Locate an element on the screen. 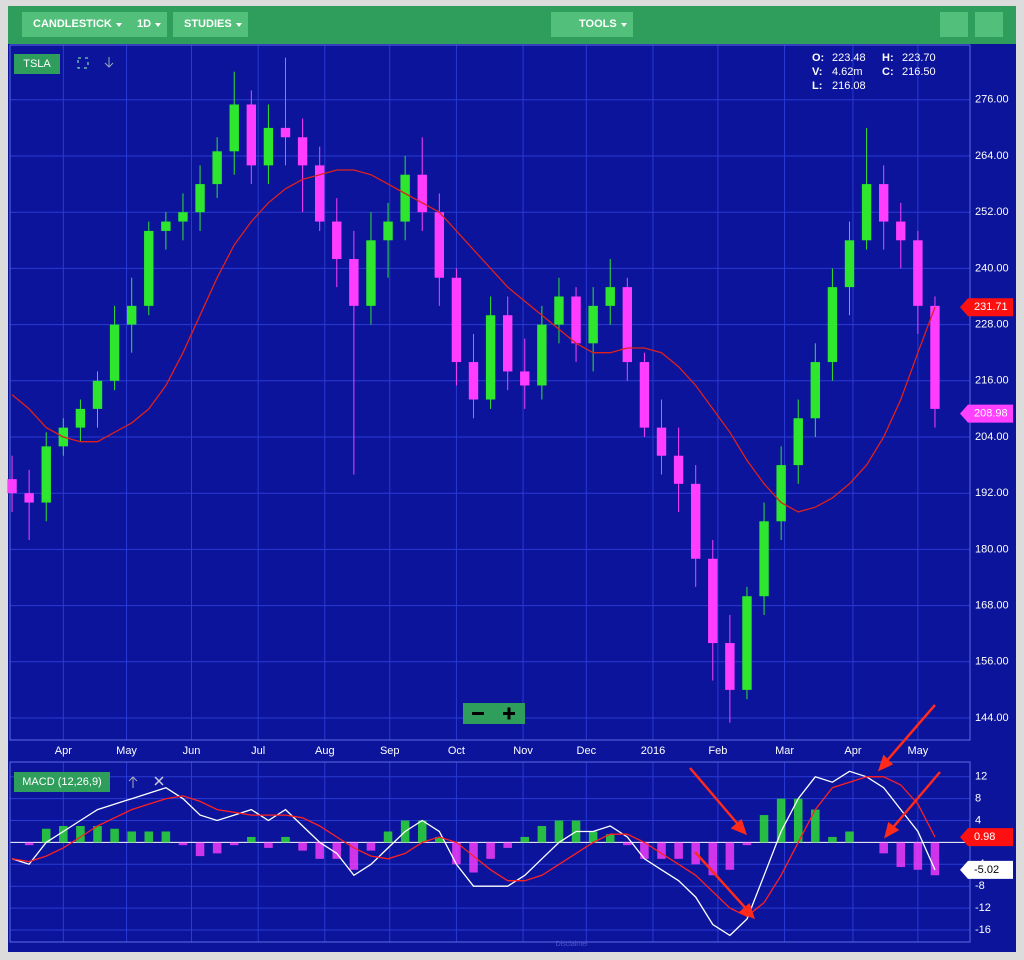 The width and height of the screenshot is (1024, 960). y-tick-label: 216.00 is located at coordinates (992, 381).